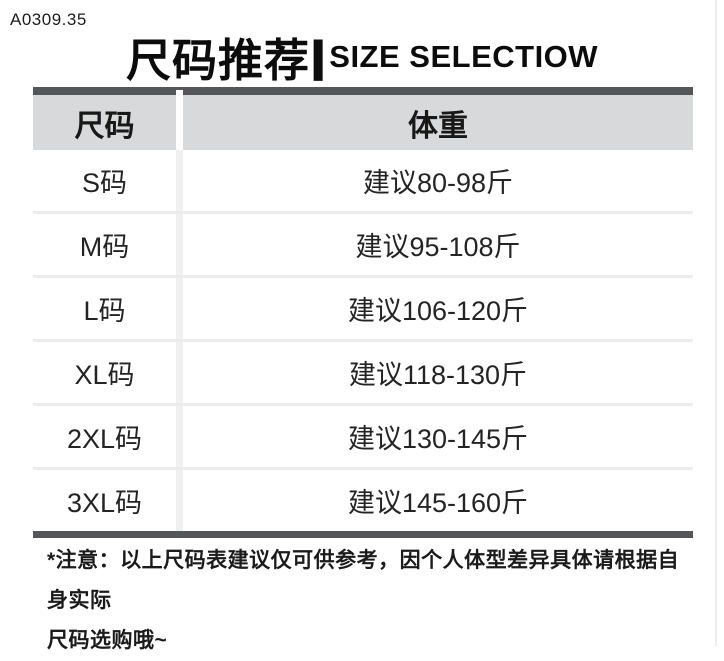 This screenshot has height=661, width=724. What do you see at coordinates (104, 311) in the screenshot?
I see `size-cell: L码` at bounding box center [104, 311].